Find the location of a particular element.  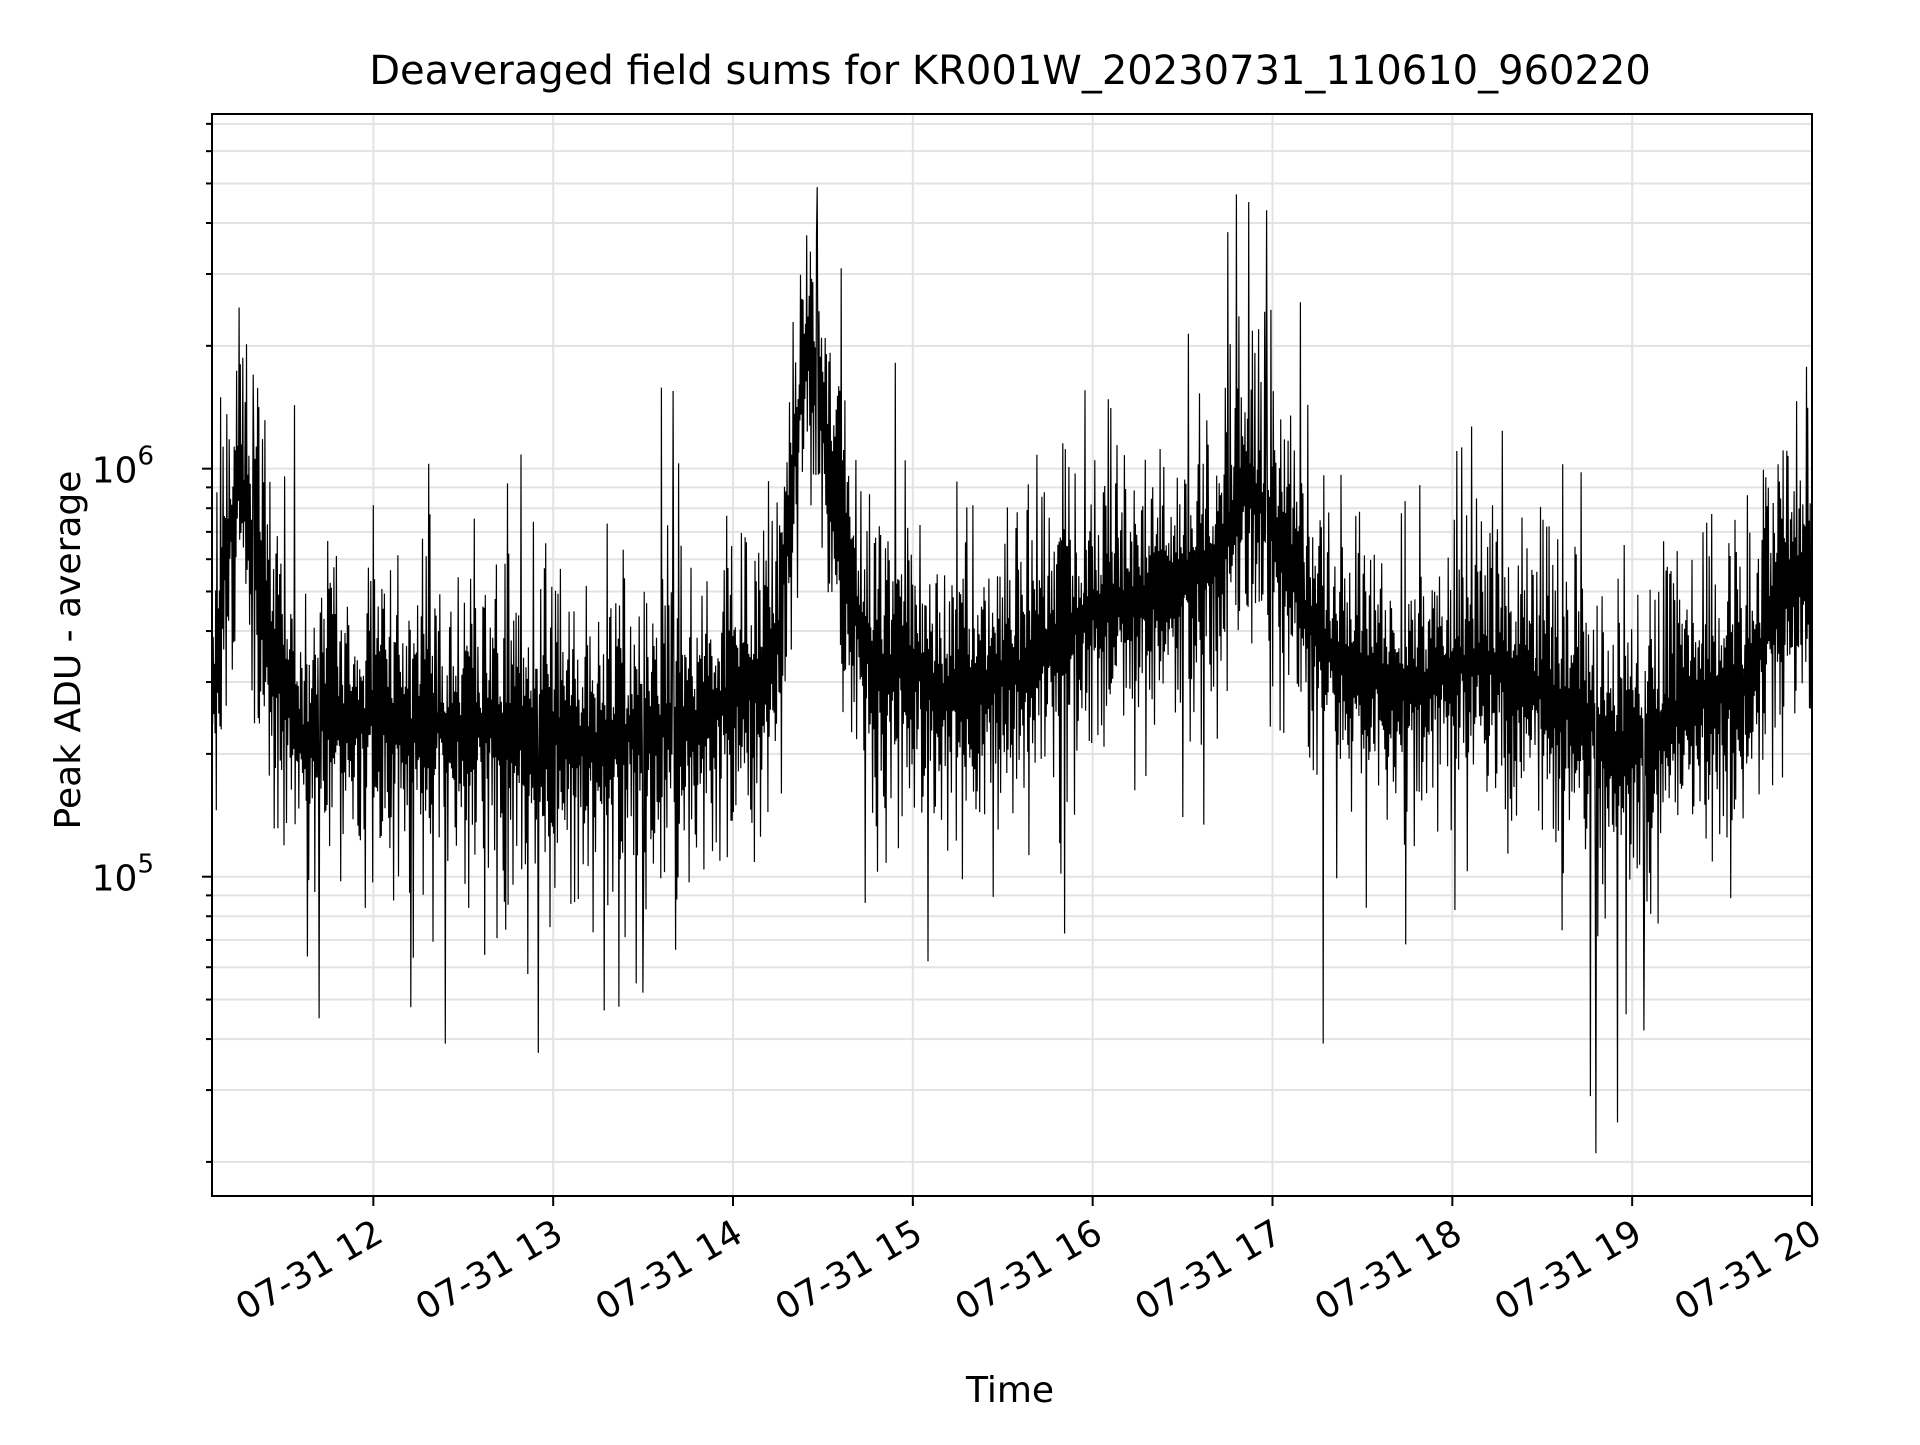

y-tick-label: 10⁶ is located at coordinates (123, 467).